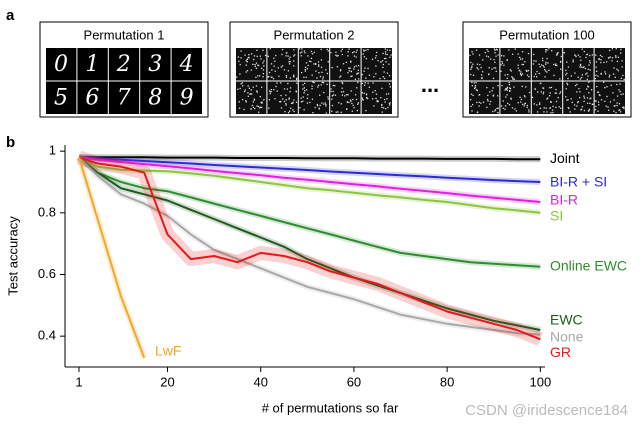 The height and width of the screenshot is (428, 644). What do you see at coordinates (330, 407) in the screenshot?
I see `x-axis-label: # of permutations so far` at bounding box center [330, 407].